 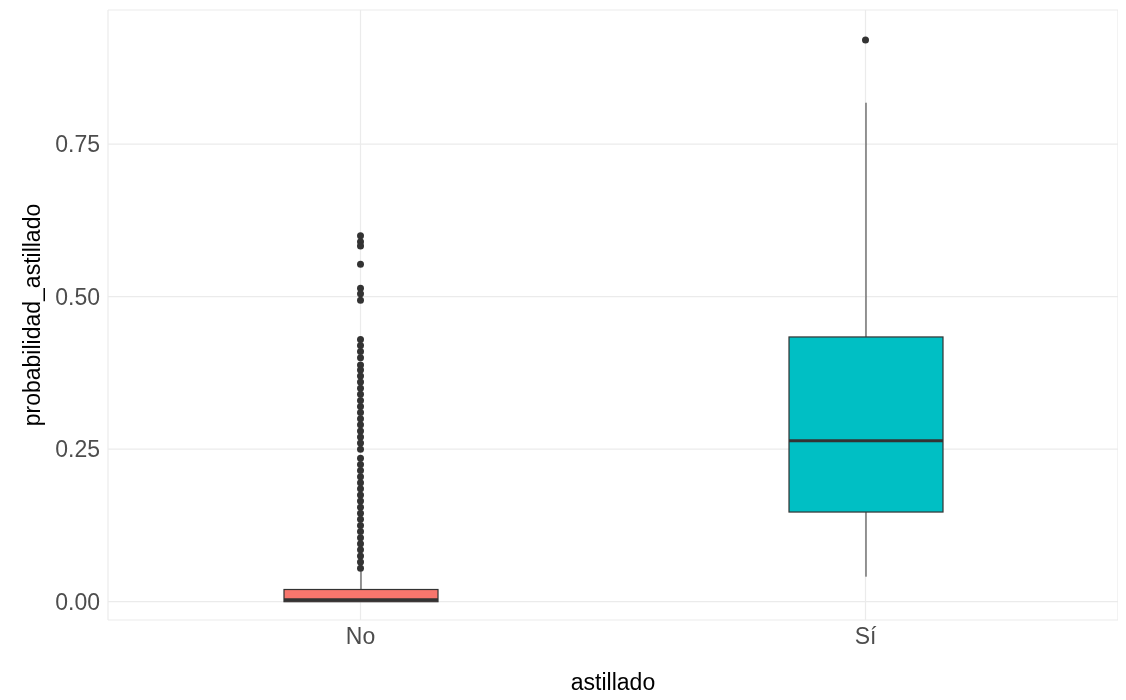 What do you see at coordinates (613, 682) in the screenshot?
I see `x-axis-title: astillado` at bounding box center [613, 682].